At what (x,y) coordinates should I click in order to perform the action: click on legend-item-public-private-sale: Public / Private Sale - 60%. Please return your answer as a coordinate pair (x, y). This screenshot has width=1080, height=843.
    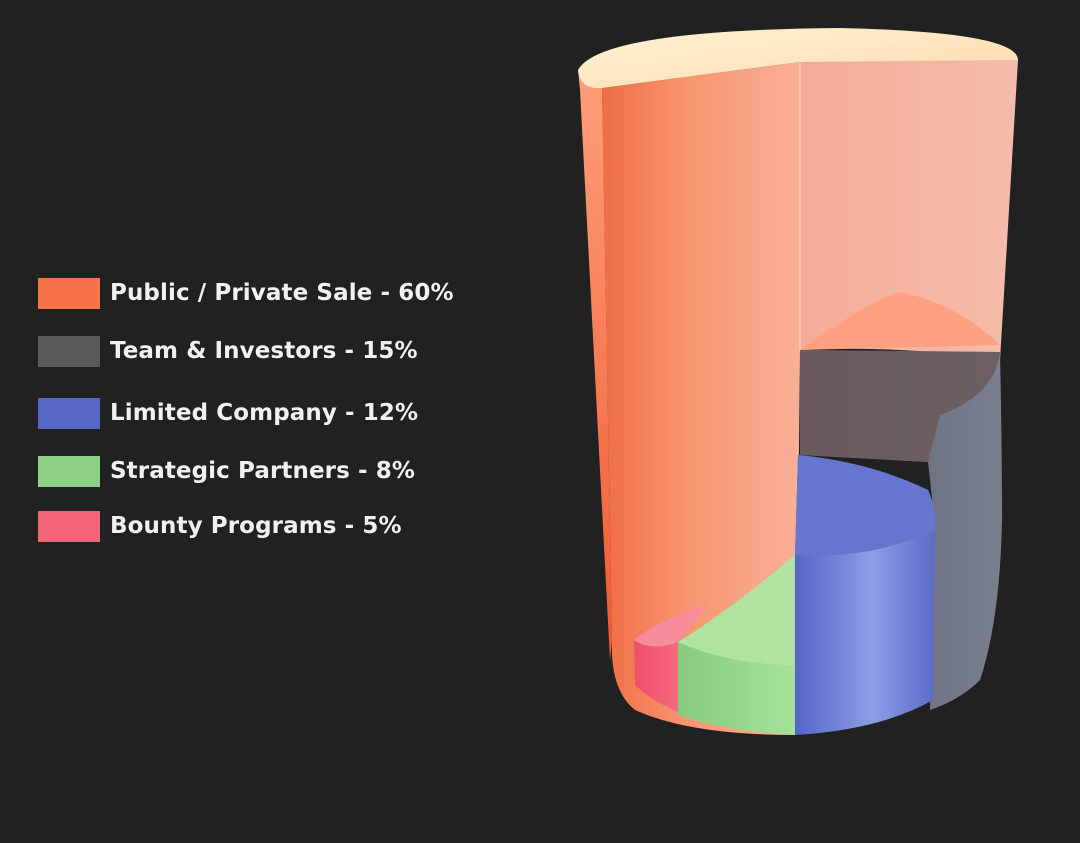
    Looking at the image, I should click on (246, 293).